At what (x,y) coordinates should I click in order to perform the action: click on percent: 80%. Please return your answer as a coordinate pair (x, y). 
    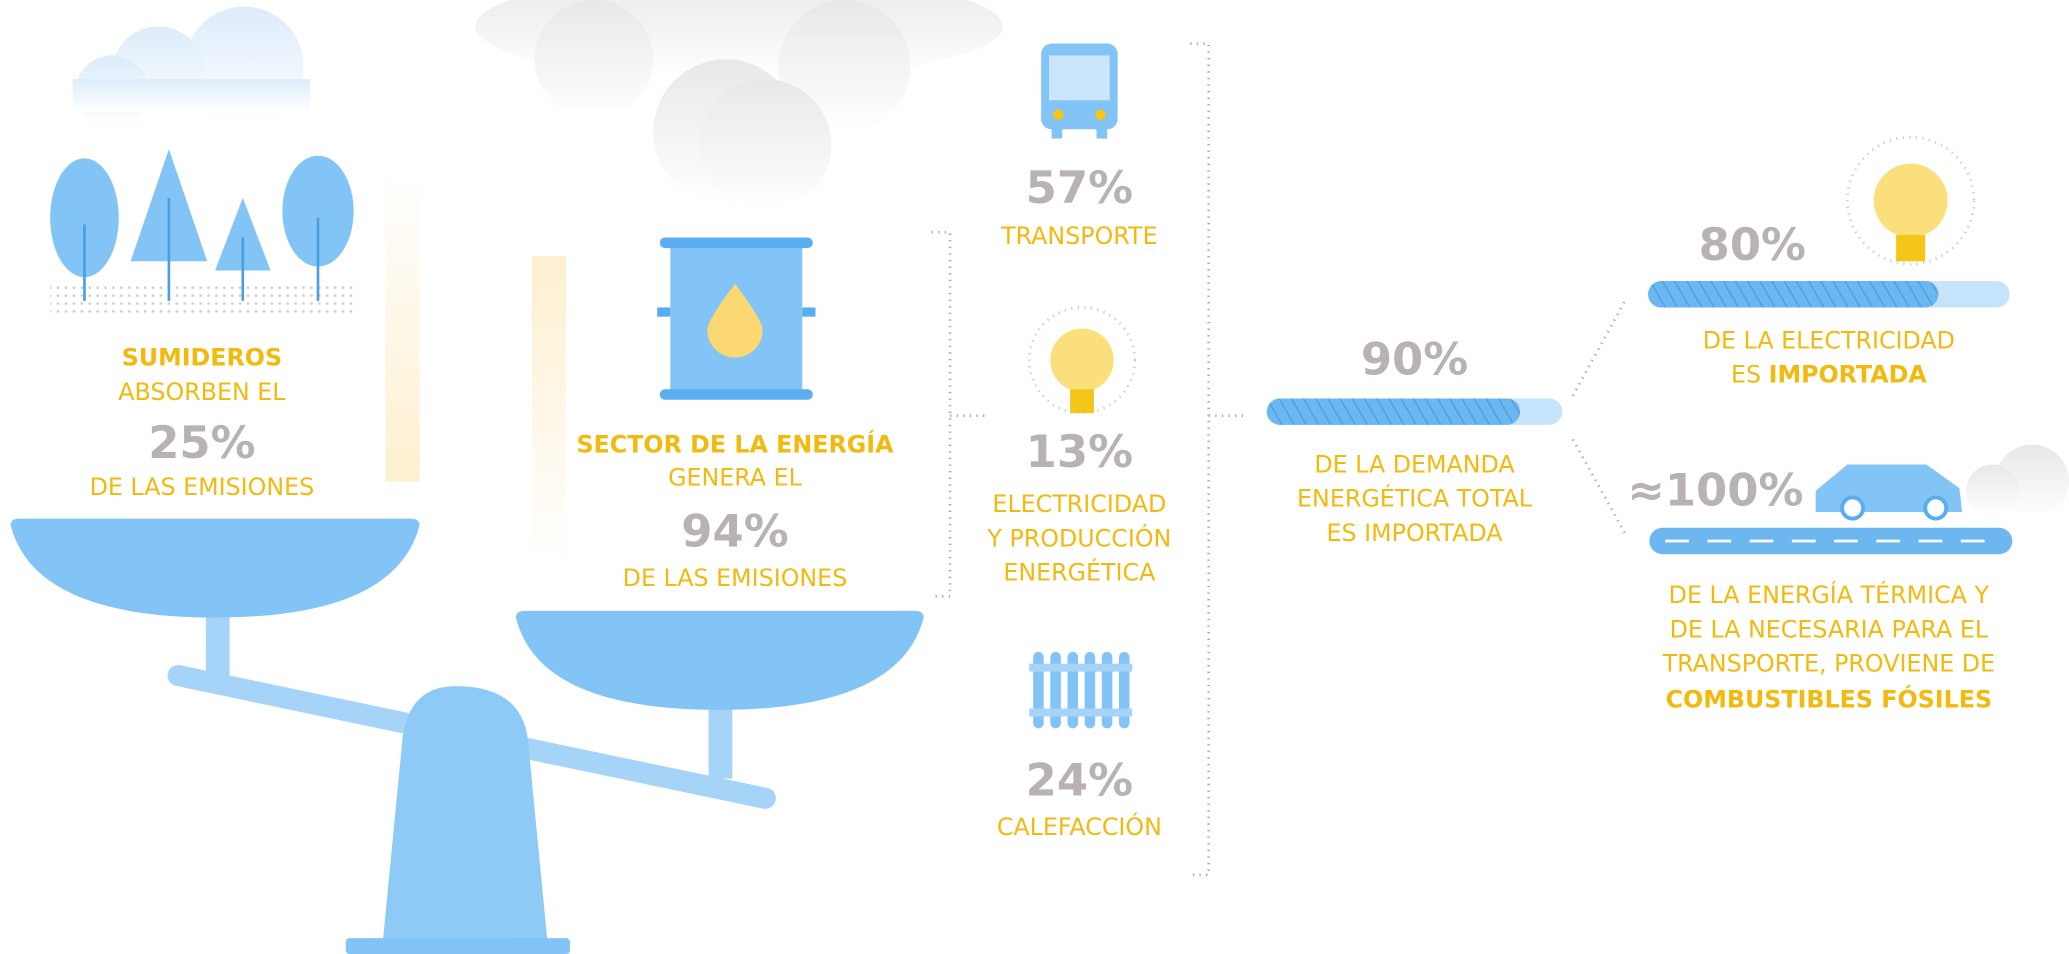
    Looking at the image, I should click on (1752, 244).